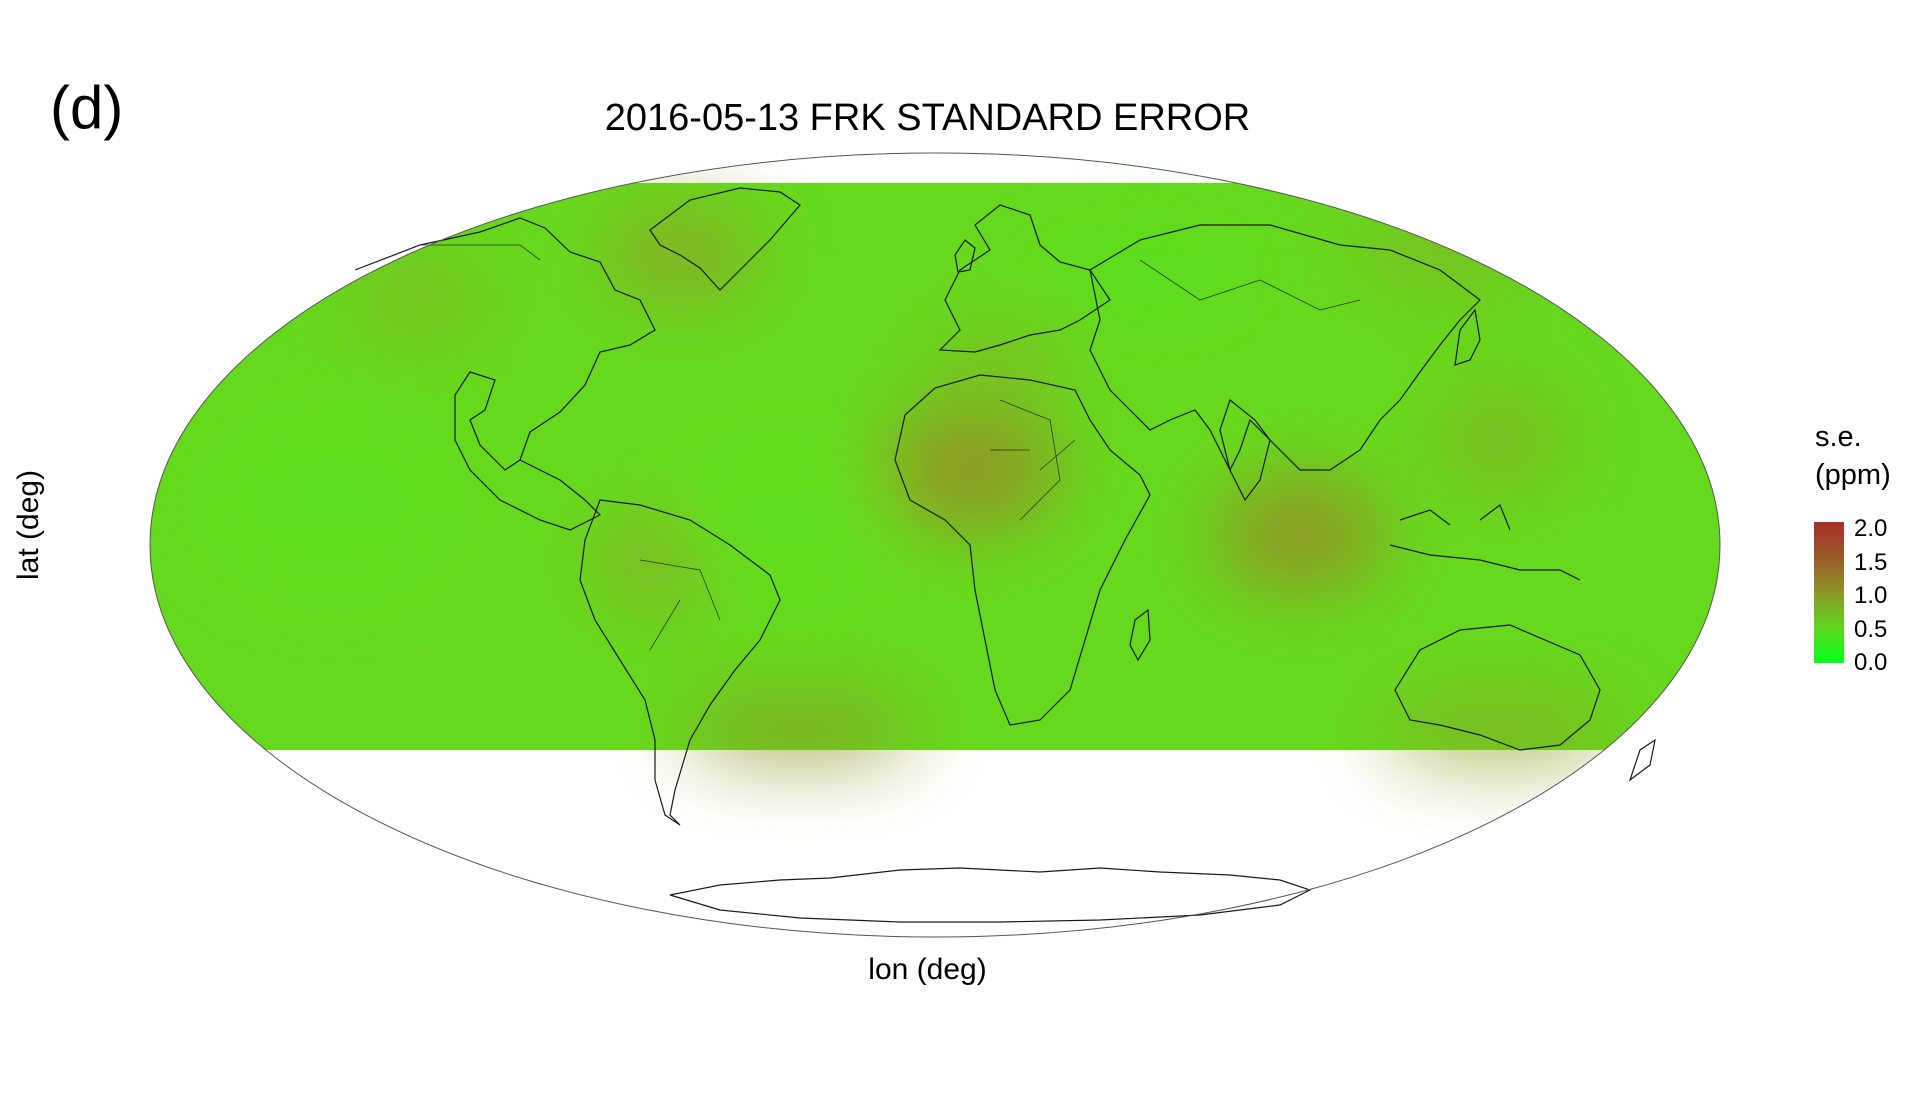  Describe the element at coordinates (1285, 348) in the screenshot. I see `asia-coast` at that location.